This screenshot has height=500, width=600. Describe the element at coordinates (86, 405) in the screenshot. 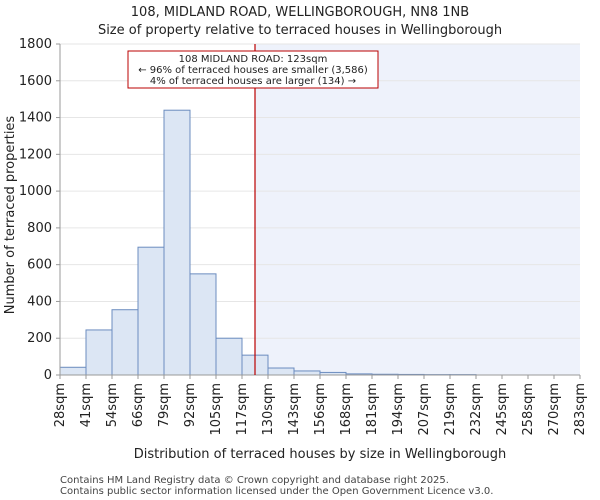

I see `x-tick-label: 41sqm` at that location.